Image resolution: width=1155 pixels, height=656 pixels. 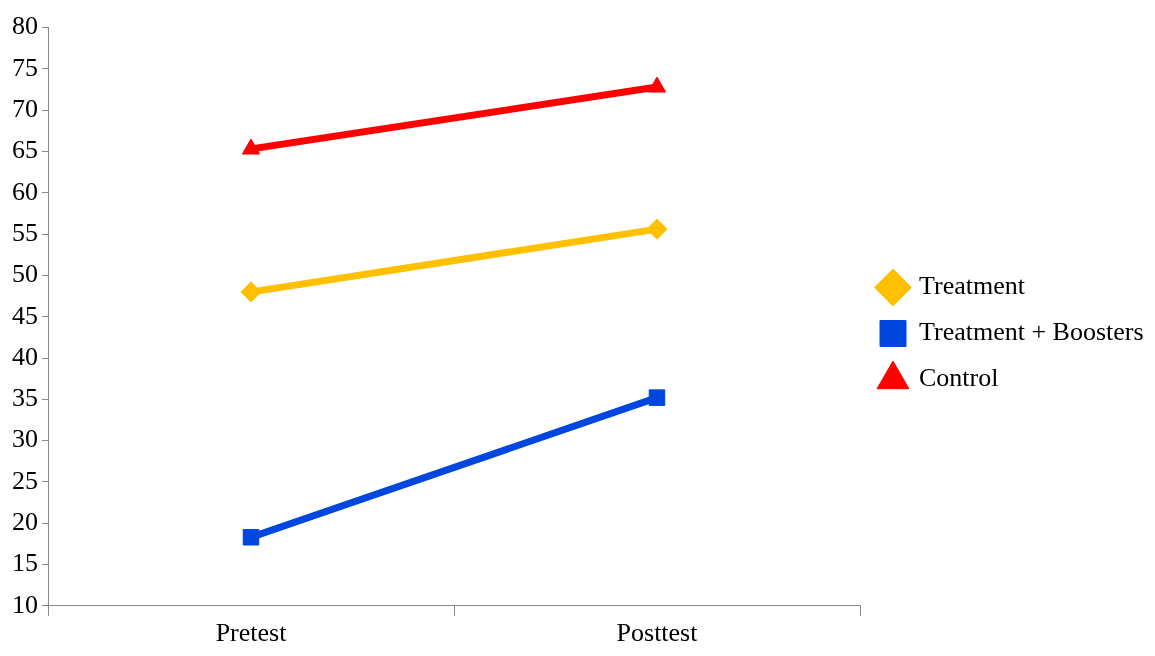 What do you see at coordinates (251, 633) in the screenshot?
I see `x-tick-label: Pretest` at bounding box center [251, 633].